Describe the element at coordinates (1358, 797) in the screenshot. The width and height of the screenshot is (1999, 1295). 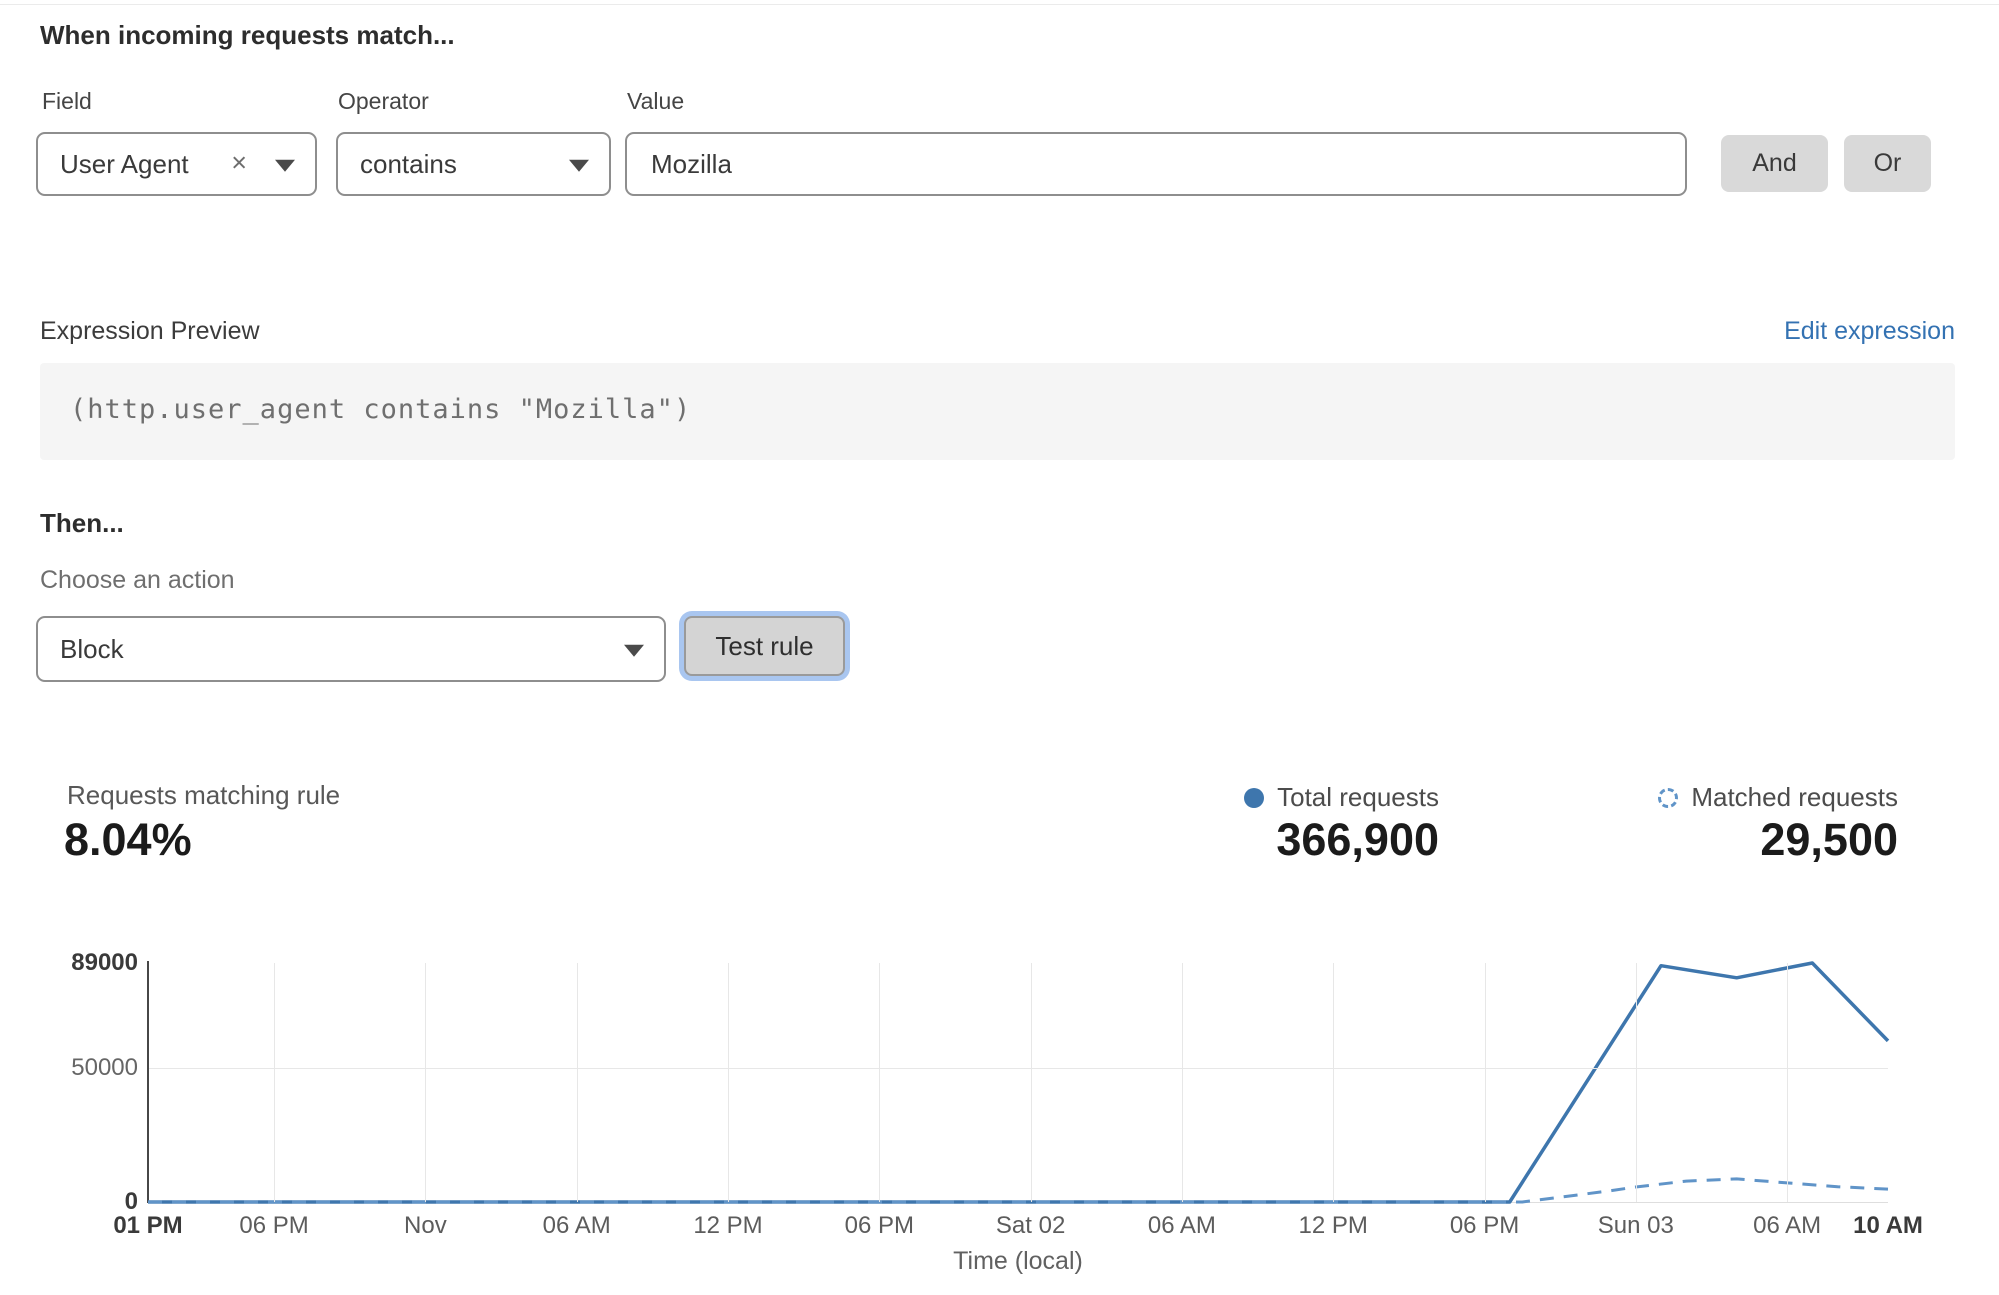
I see `total-requests-label: Total requests` at that location.